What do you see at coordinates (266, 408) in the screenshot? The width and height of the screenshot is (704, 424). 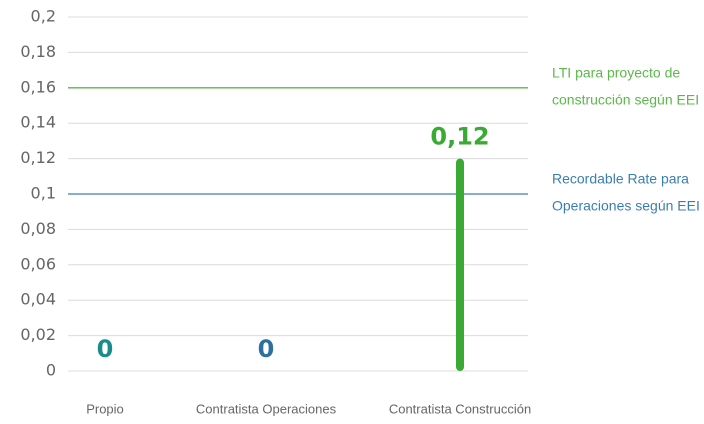 I see `x-tick-label: Contratista Operaciones` at bounding box center [266, 408].